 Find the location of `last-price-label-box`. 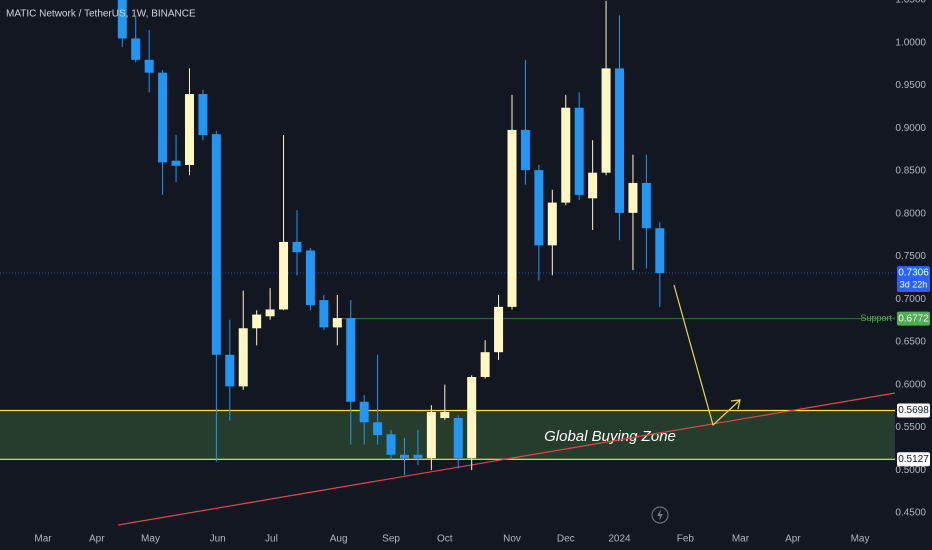

last-price-label-box is located at coordinates (913, 279).